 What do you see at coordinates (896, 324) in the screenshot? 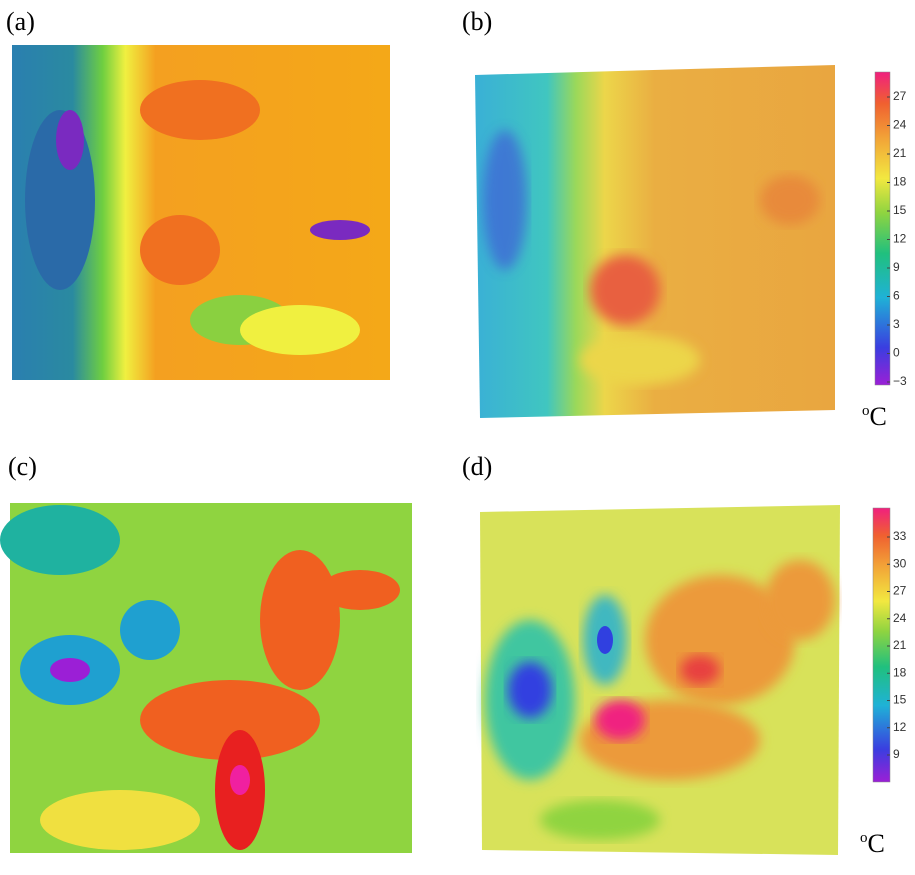
I see `colorbar-tick-label: 3` at bounding box center [896, 324].